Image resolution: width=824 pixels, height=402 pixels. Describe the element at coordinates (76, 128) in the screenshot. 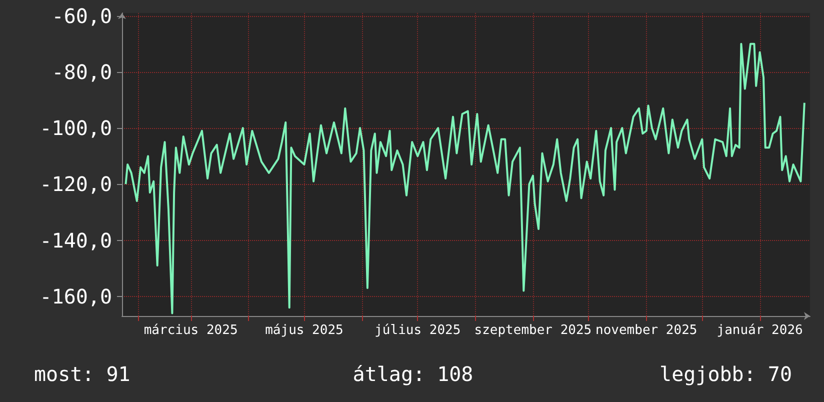

I see `y-tick-label: -100,0` at that location.